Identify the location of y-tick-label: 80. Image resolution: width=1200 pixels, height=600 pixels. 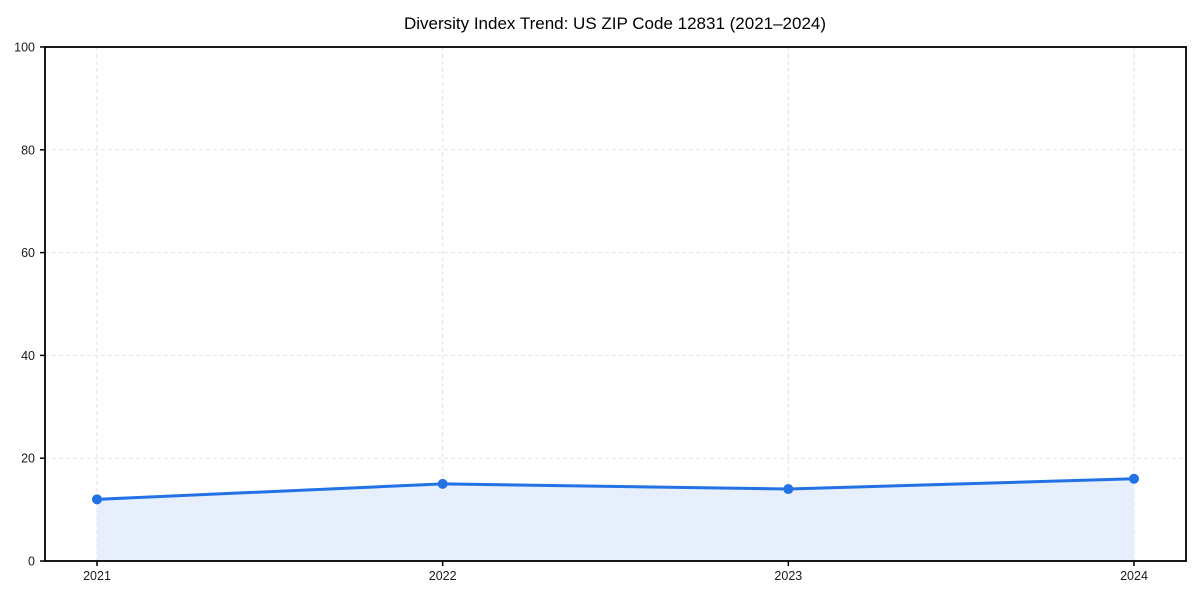
(28, 150).